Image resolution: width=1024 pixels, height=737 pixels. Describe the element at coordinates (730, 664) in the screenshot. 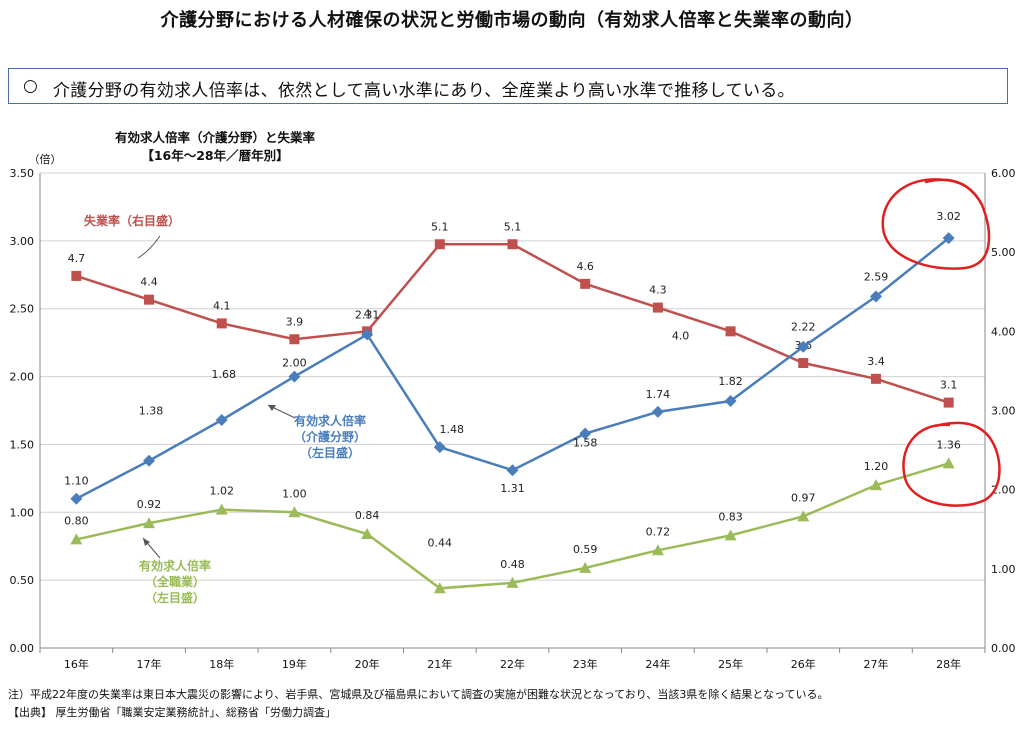

I see `x-tick-label: 25年` at that location.